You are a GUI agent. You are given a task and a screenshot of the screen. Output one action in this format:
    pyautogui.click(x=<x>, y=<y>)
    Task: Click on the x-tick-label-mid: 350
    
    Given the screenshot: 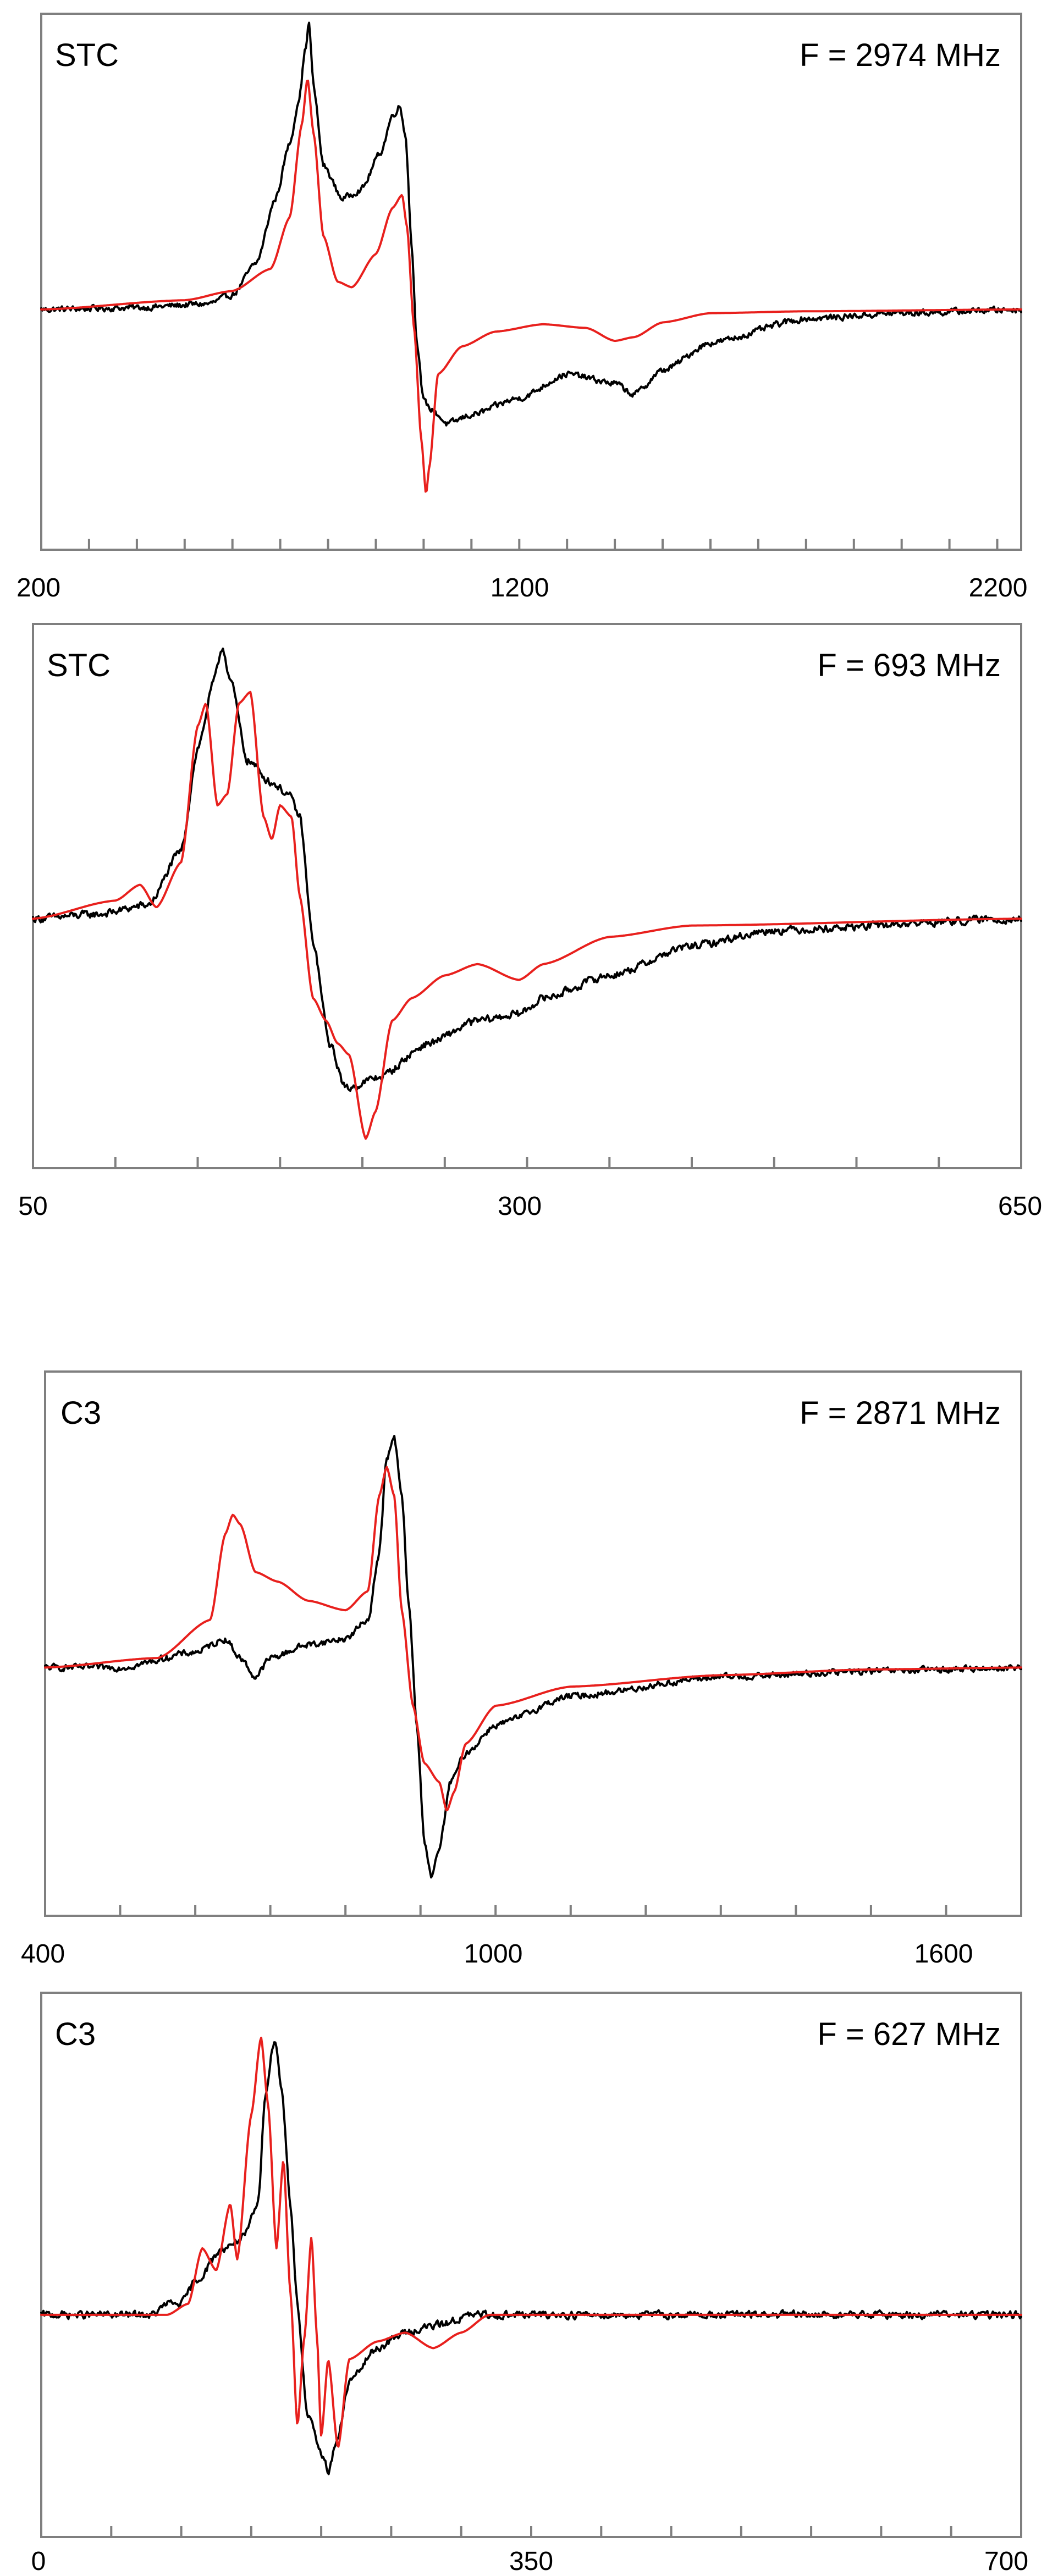 What is the action you would take?
    pyautogui.click(x=531, y=2561)
    